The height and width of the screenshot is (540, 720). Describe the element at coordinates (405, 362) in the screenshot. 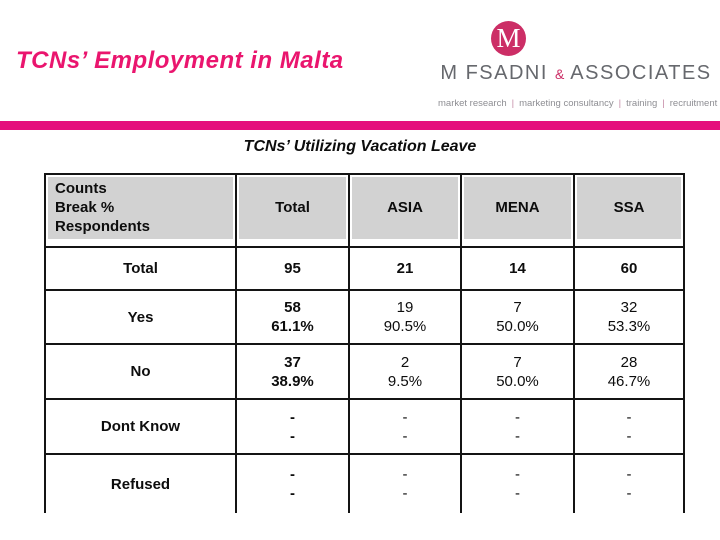

I see `cell-count: 2` at that location.